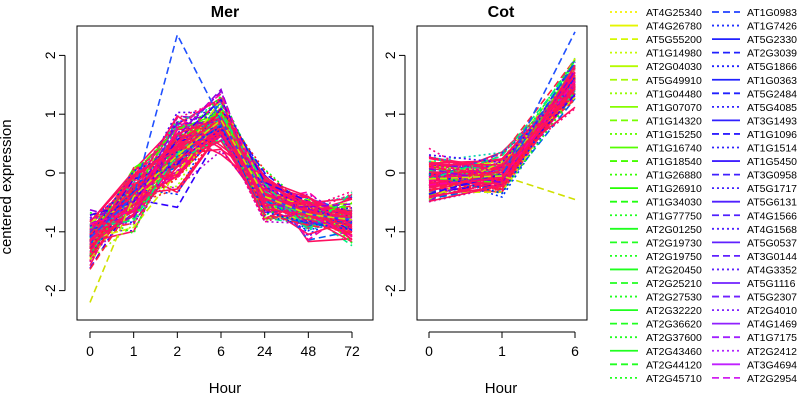 Image resolution: width=800 pixels, height=400 pixels. What do you see at coordinates (772, 94) in the screenshot?
I see `legend-label: AT5G2484` at bounding box center [772, 94].